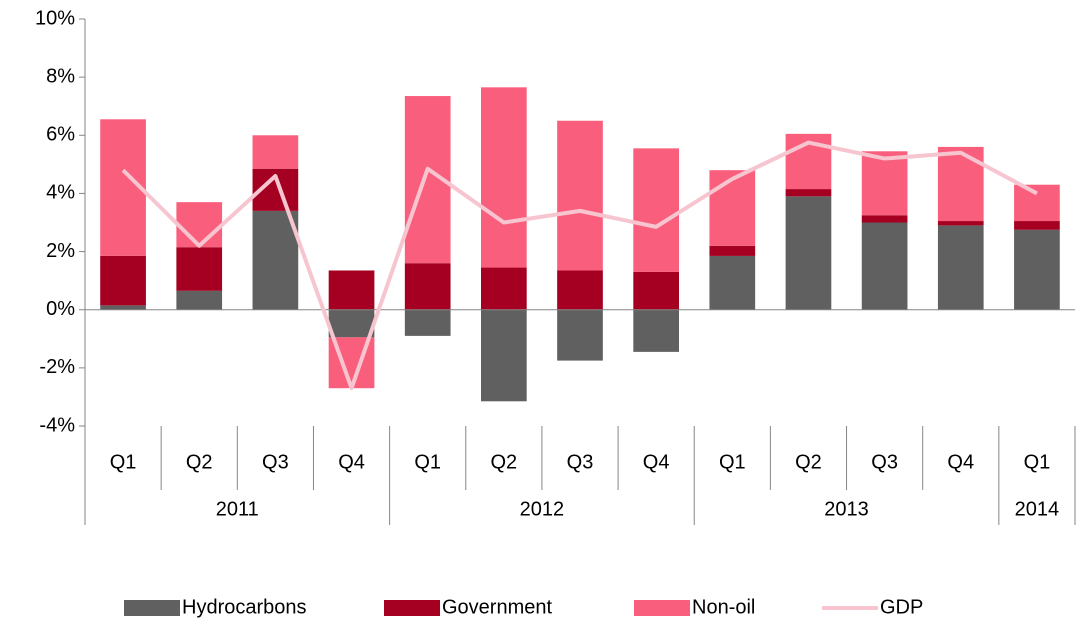 This screenshot has width=1084, height=626. I want to click on group-label: 2014, so click(1037, 509).